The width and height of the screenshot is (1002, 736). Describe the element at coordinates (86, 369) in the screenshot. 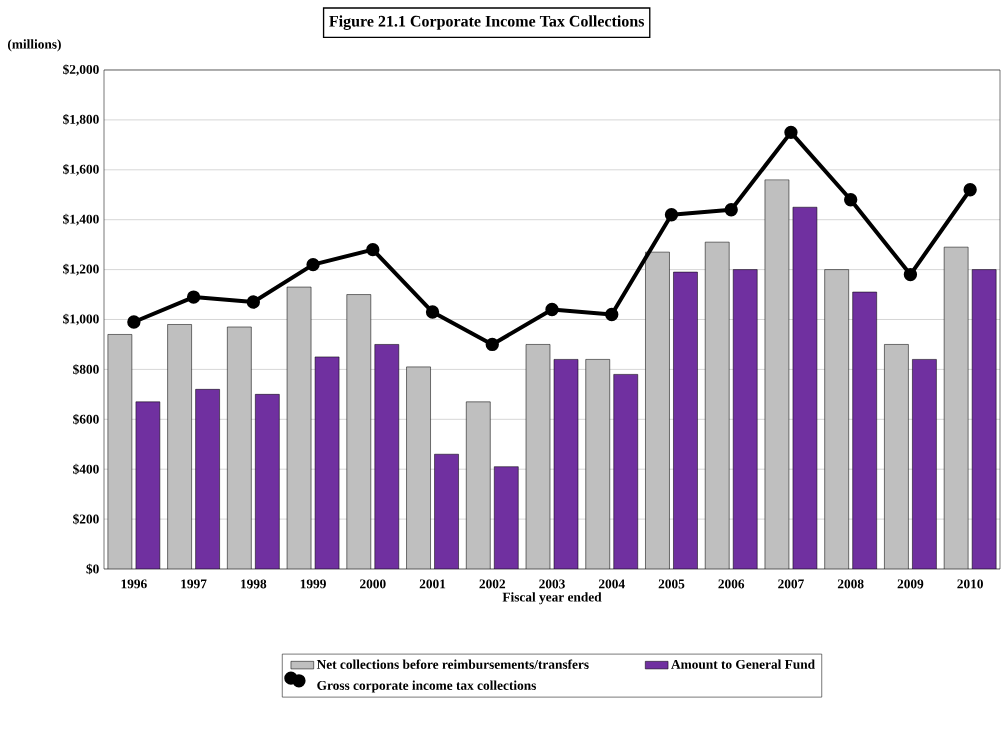

I see `y-tick-label: $800` at that location.